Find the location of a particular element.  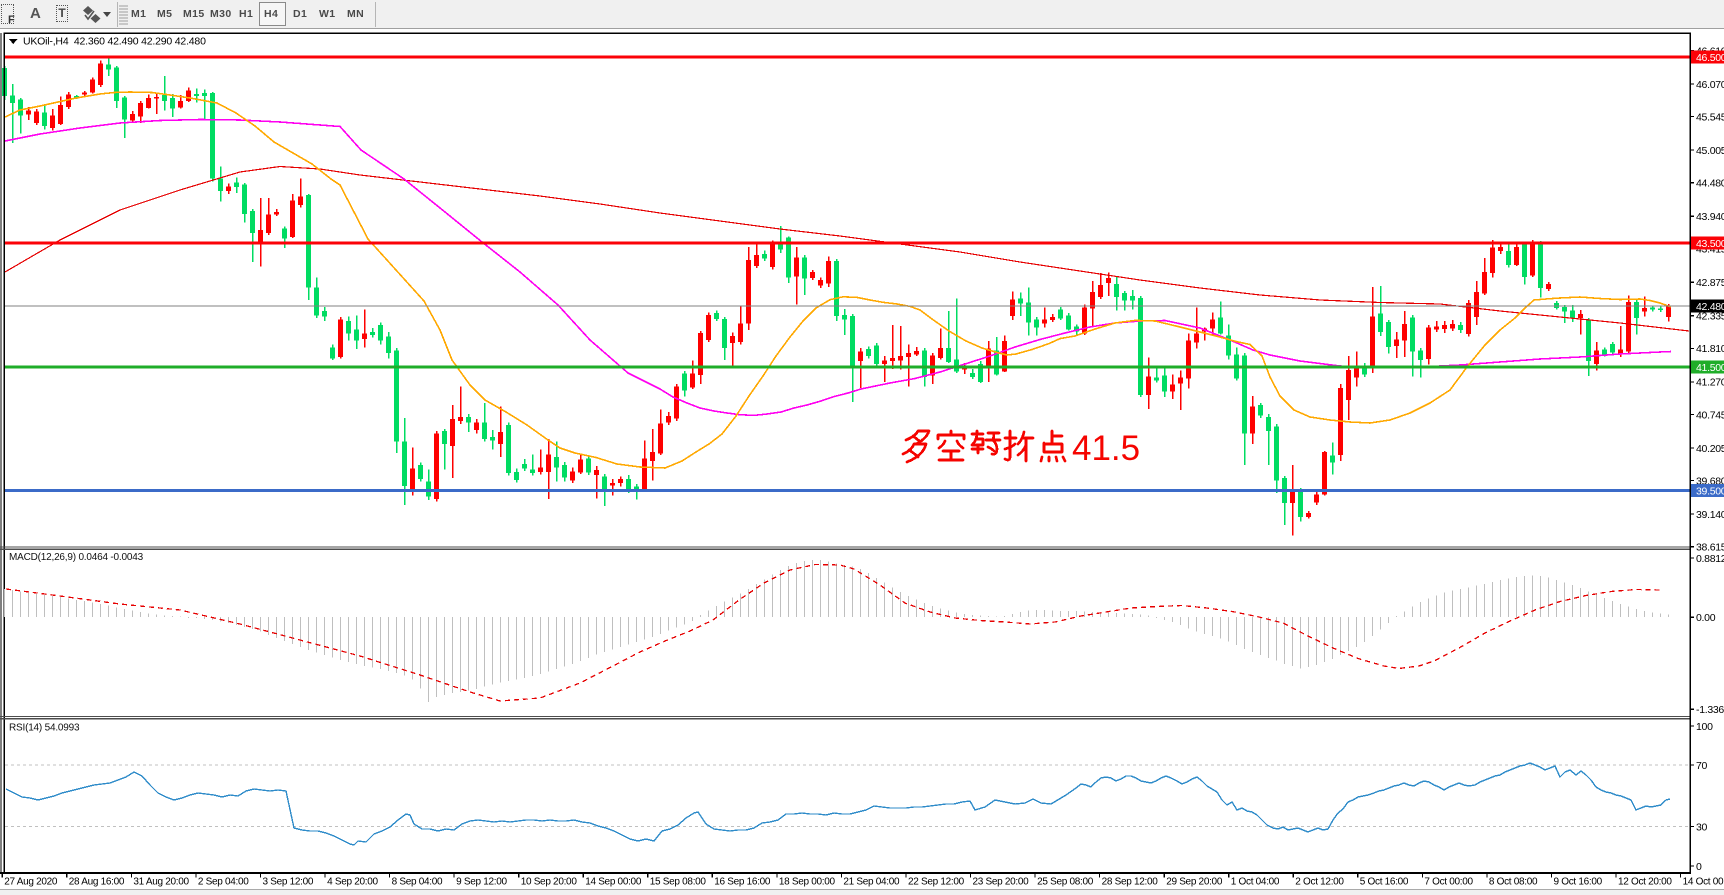

svg-text: 31 Aug 20:00 is located at coordinates (161, 882).